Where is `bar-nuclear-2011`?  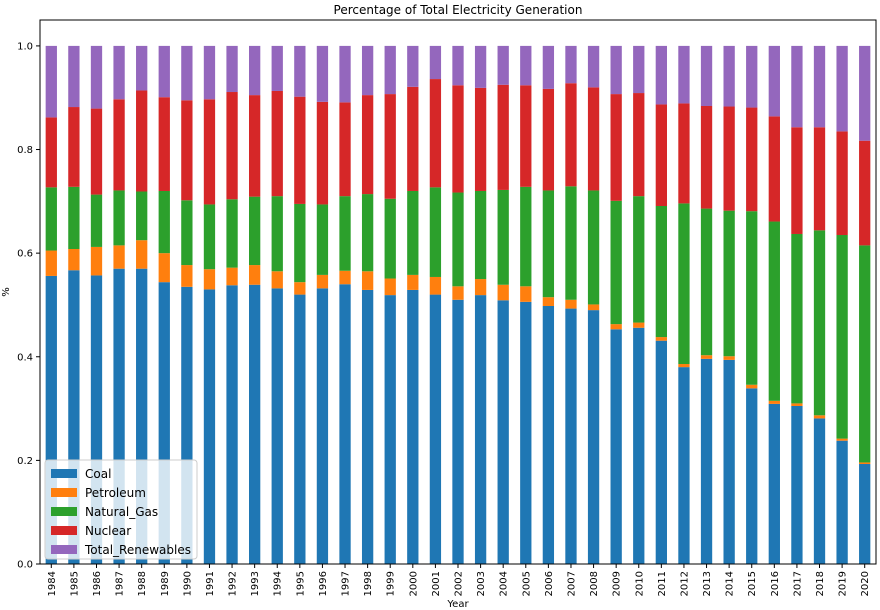 bar-nuclear-2011 is located at coordinates (661, 155).